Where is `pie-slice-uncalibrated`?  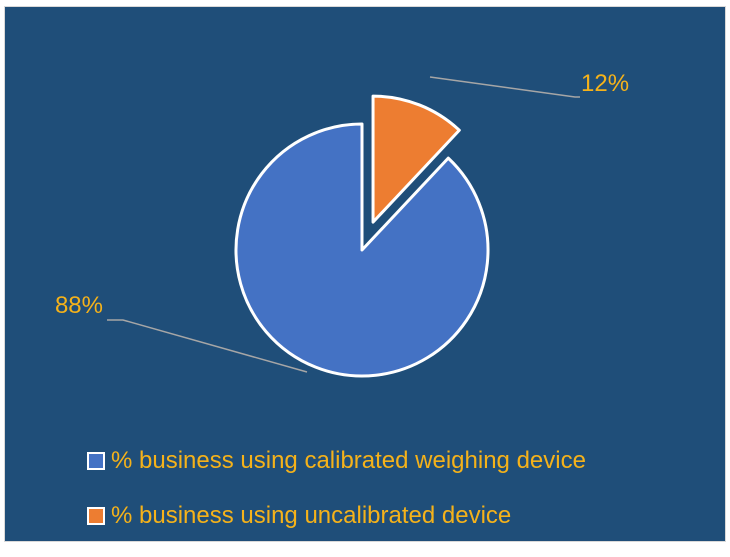
pie-slice-uncalibrated is located at coordinates (416, 159).